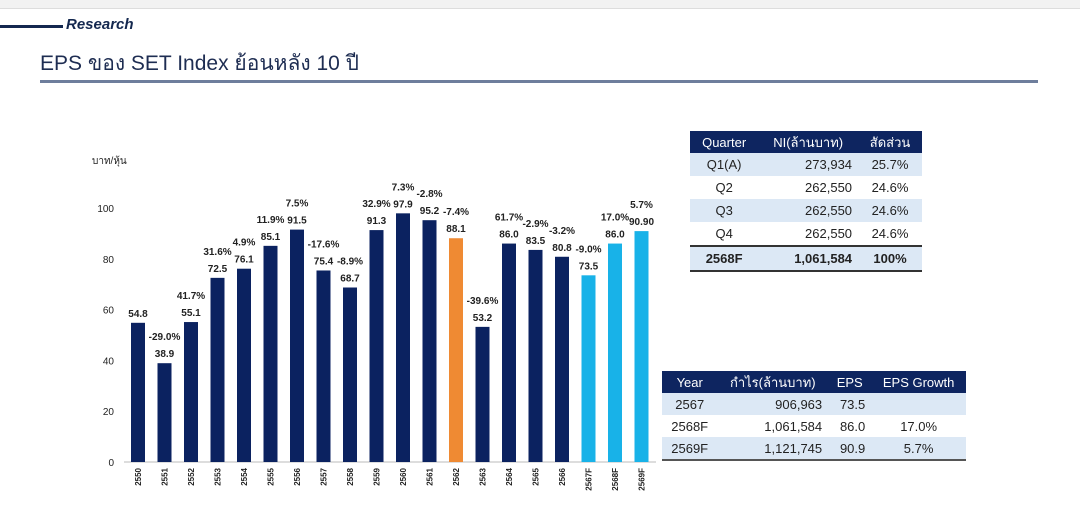 The height and width of the screenshot is (514, 1080). What do you see at coordinates (919, 426) in the screenshot?
I see `cell: 17.0%` at bounding box center [919, 426].